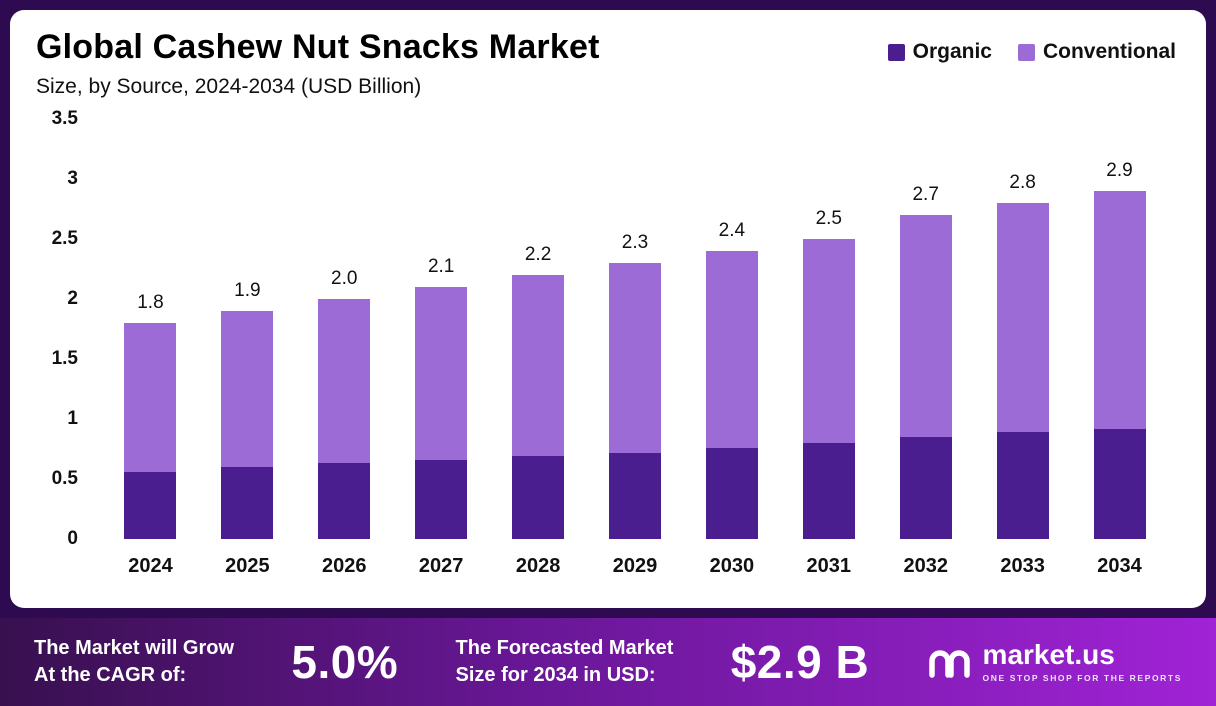 The image size is (1216, 706). I want to click on x-axis-label: 2026, so click(344, 566).